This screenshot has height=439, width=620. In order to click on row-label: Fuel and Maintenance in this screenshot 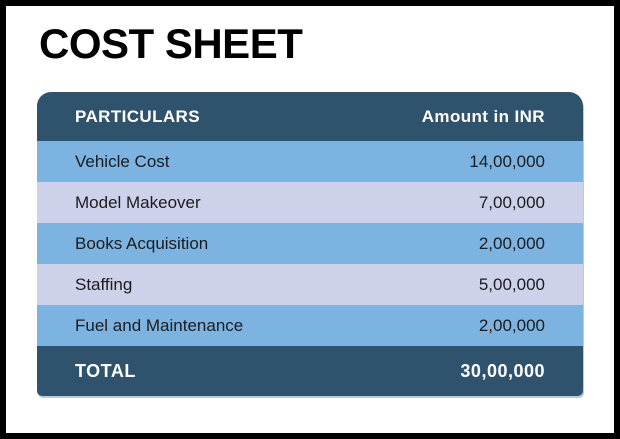, I will do `click(159, 325)`.